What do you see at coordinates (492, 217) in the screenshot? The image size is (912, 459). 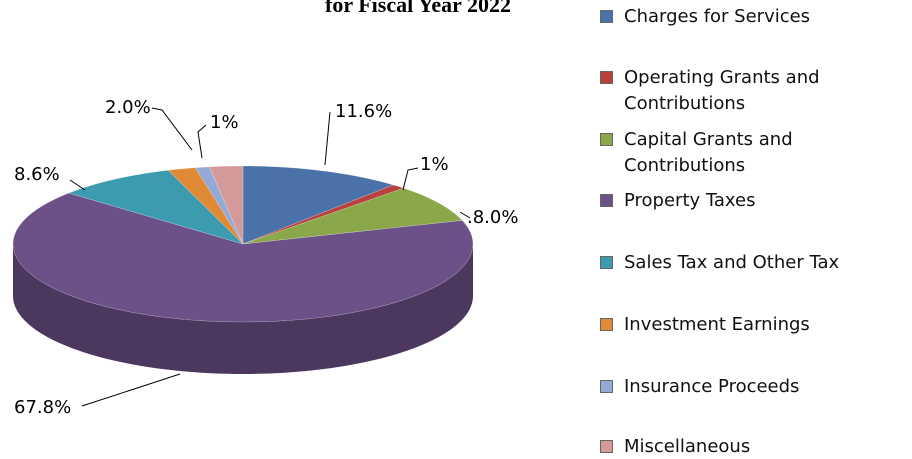 I see `data-label: .8.0%` at bounding box center [492, 217].